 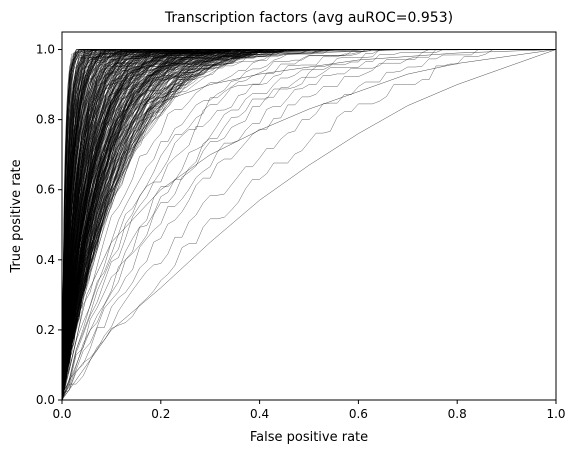 What do you see at coordinates (259, 414) in the screenshot?
I see `x-tick-label: 0.4` at bounding box center [259, 414].